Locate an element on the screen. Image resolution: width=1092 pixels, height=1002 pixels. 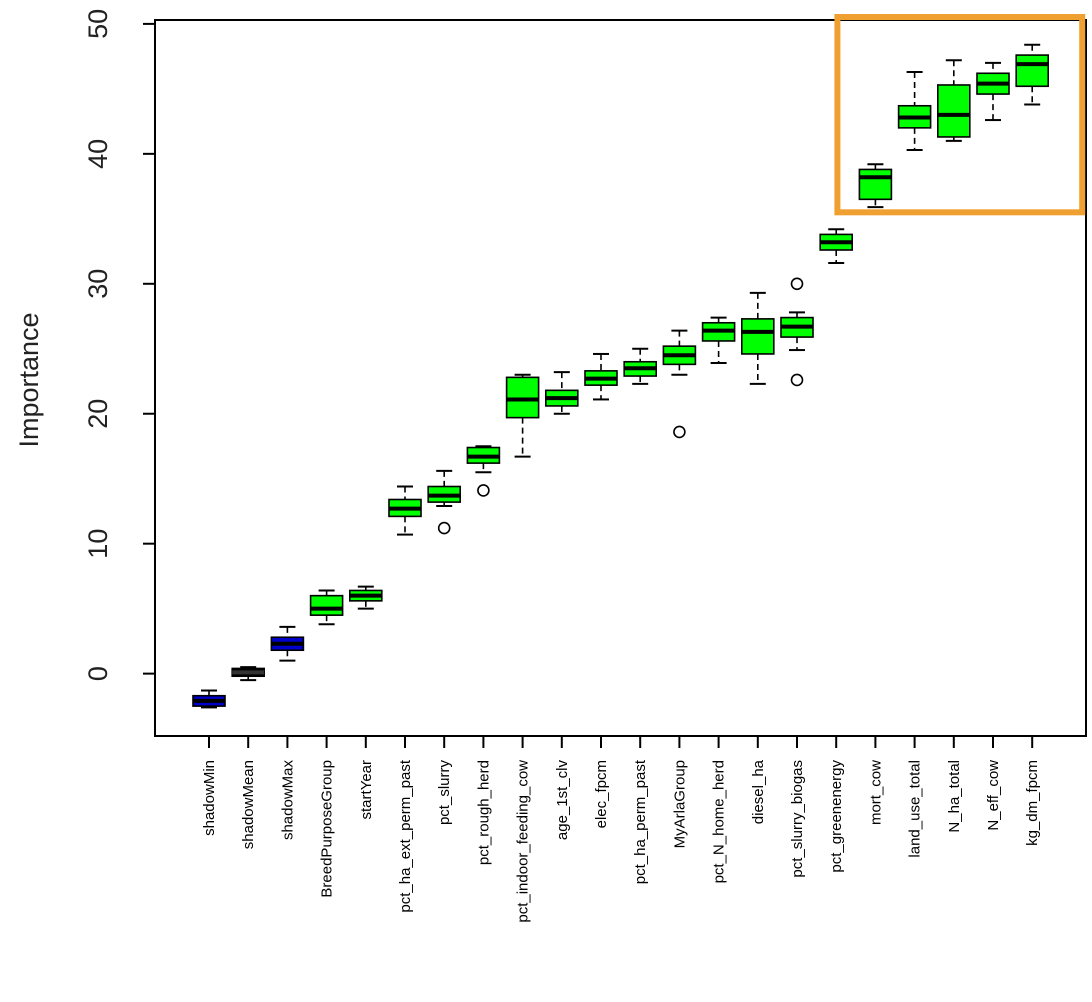
box-diesel_ha is located at coordinates (757, 338).